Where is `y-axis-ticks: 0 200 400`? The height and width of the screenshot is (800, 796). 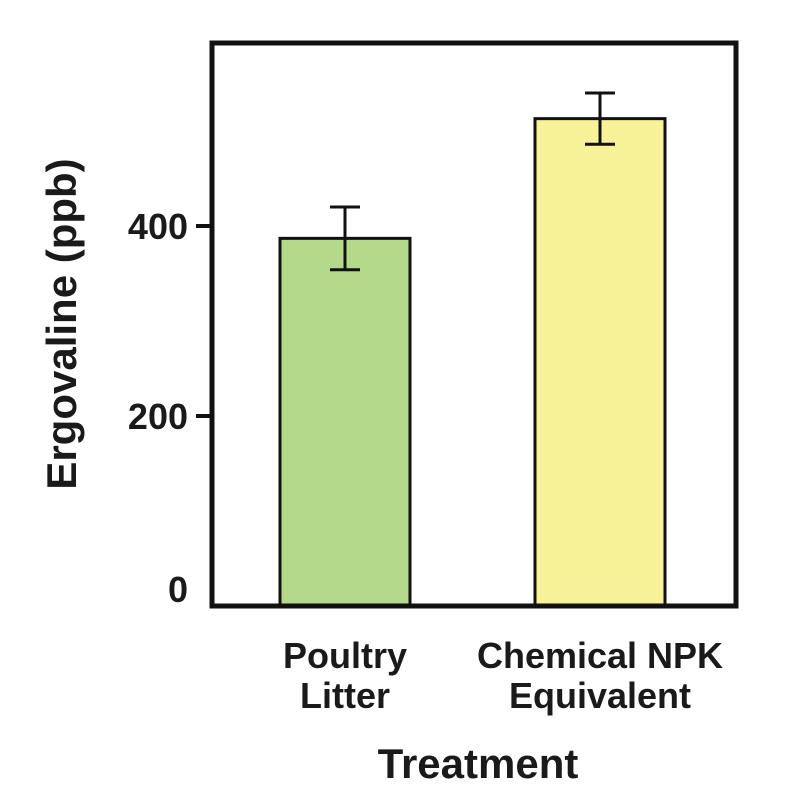 y-axis-ticks: 0 200 400 is located at coordinates (170, 408).